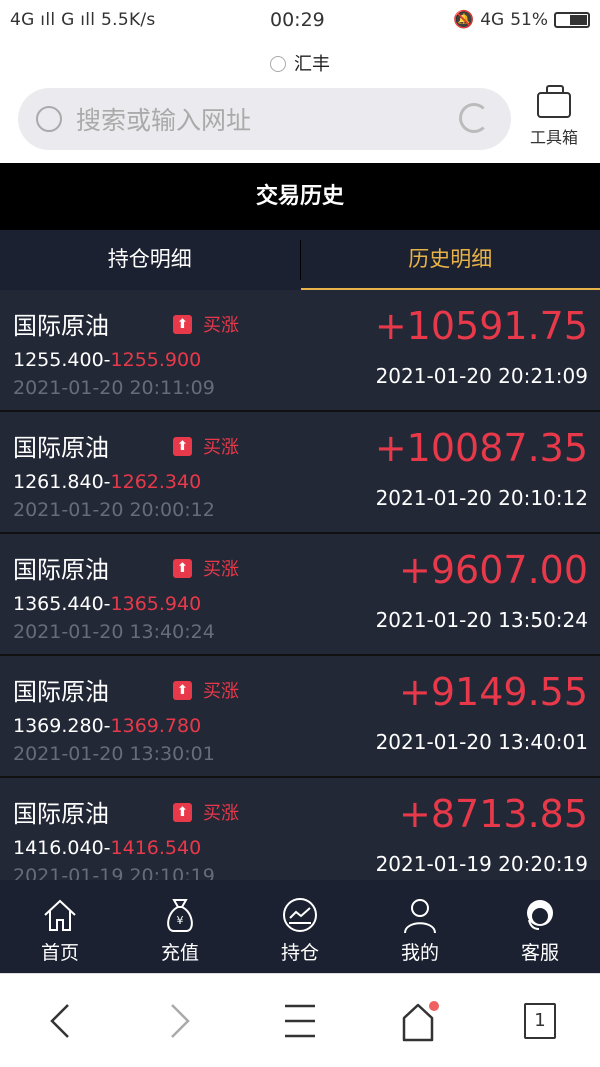 This screenshot has width=600, height=1067. Describe the element at coordinates (114, 388) in the screenshot. I see `open-time: 2021-01-20 20:11:09` at that location.